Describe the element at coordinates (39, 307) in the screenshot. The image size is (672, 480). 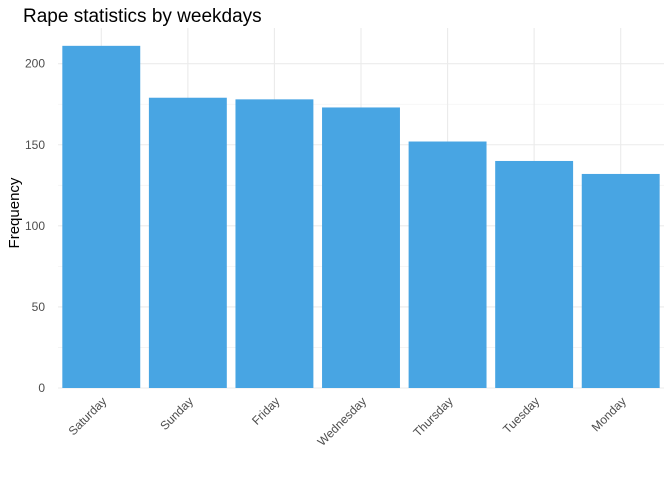
I see `y-tick-label: 50` at that location.